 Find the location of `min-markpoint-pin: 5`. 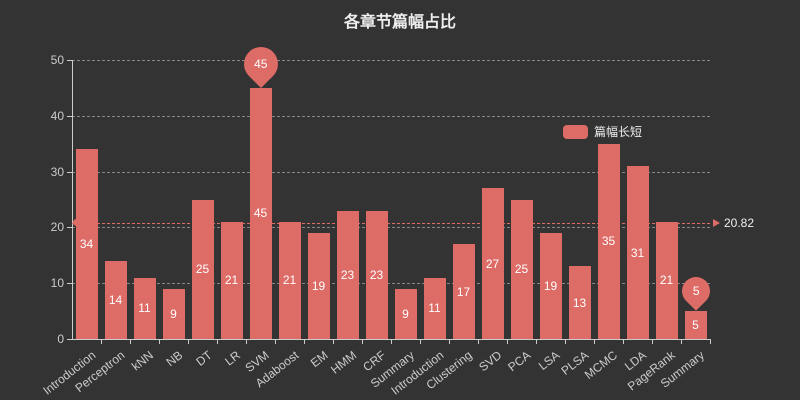

min-markpoint-pin: 5 is located at coordinates (695, 291).